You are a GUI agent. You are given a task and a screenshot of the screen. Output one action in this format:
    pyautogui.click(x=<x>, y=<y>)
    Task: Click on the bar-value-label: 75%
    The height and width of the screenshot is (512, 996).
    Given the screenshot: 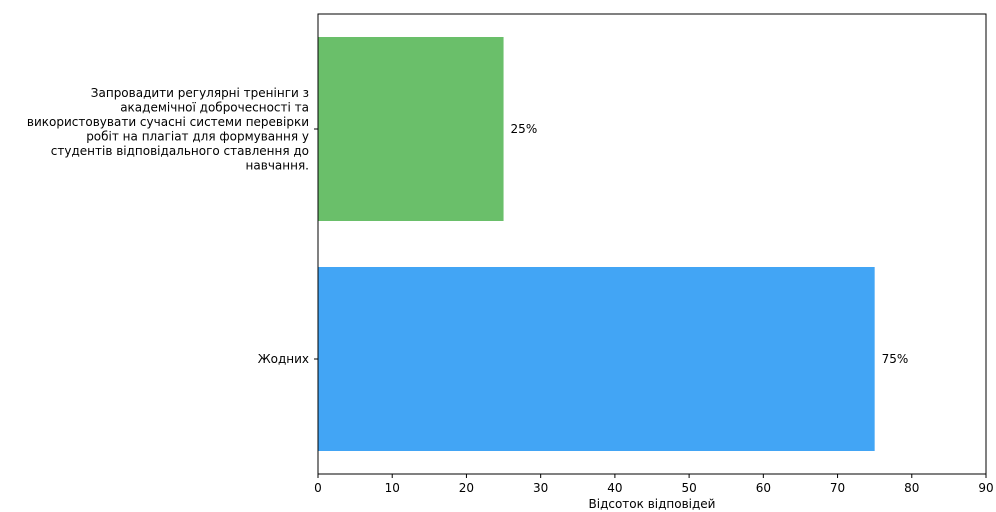 What is the action you would take?
    pyautogui.click(x=895, y=359)
    